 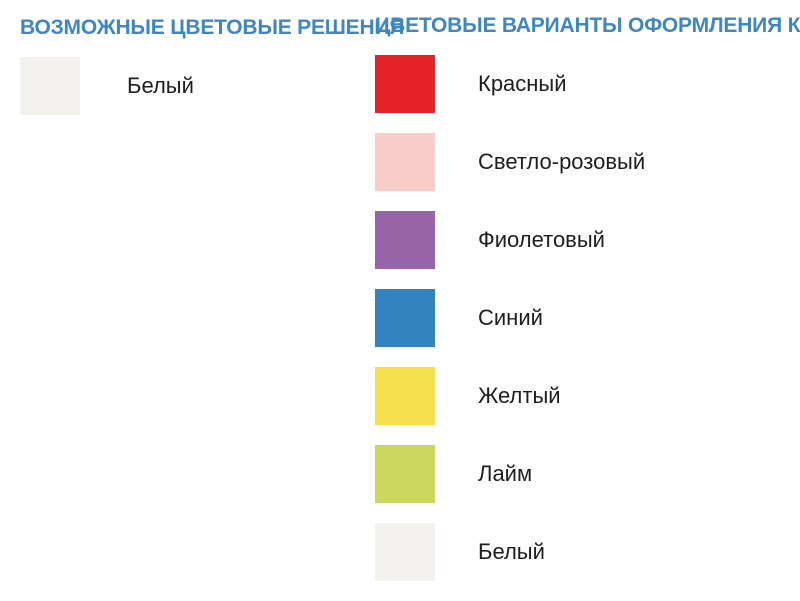 I want to click on color-label: Красный, so click(x=522, y=83).